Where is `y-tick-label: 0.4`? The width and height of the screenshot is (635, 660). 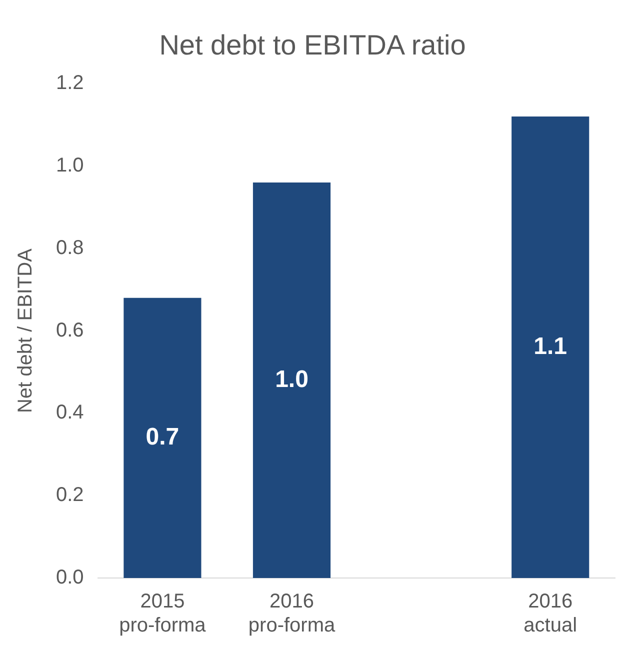
y-tick-label: 0.4 is located at coordinates (70, 413).